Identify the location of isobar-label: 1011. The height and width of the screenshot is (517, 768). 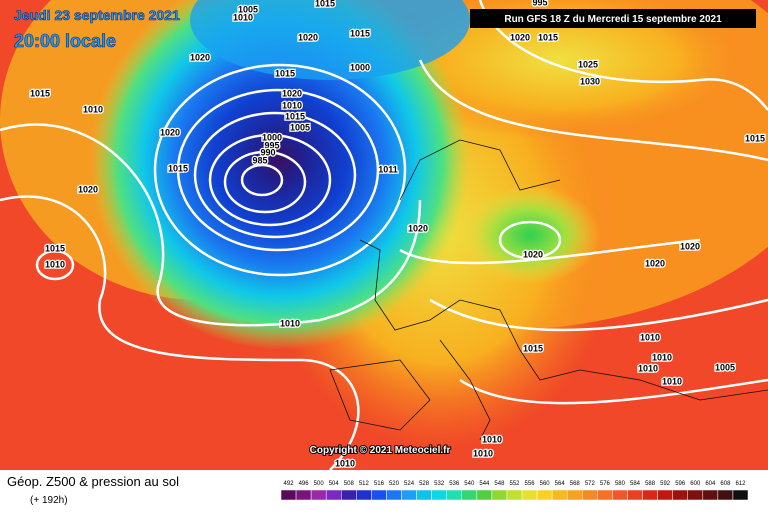
(388, 169).